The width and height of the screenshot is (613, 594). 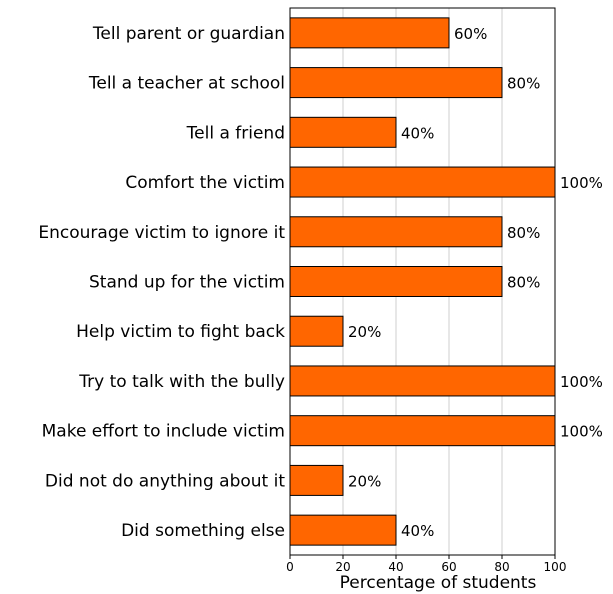 I want to click on x-tick-label: 20, so click(x=342, y=567).